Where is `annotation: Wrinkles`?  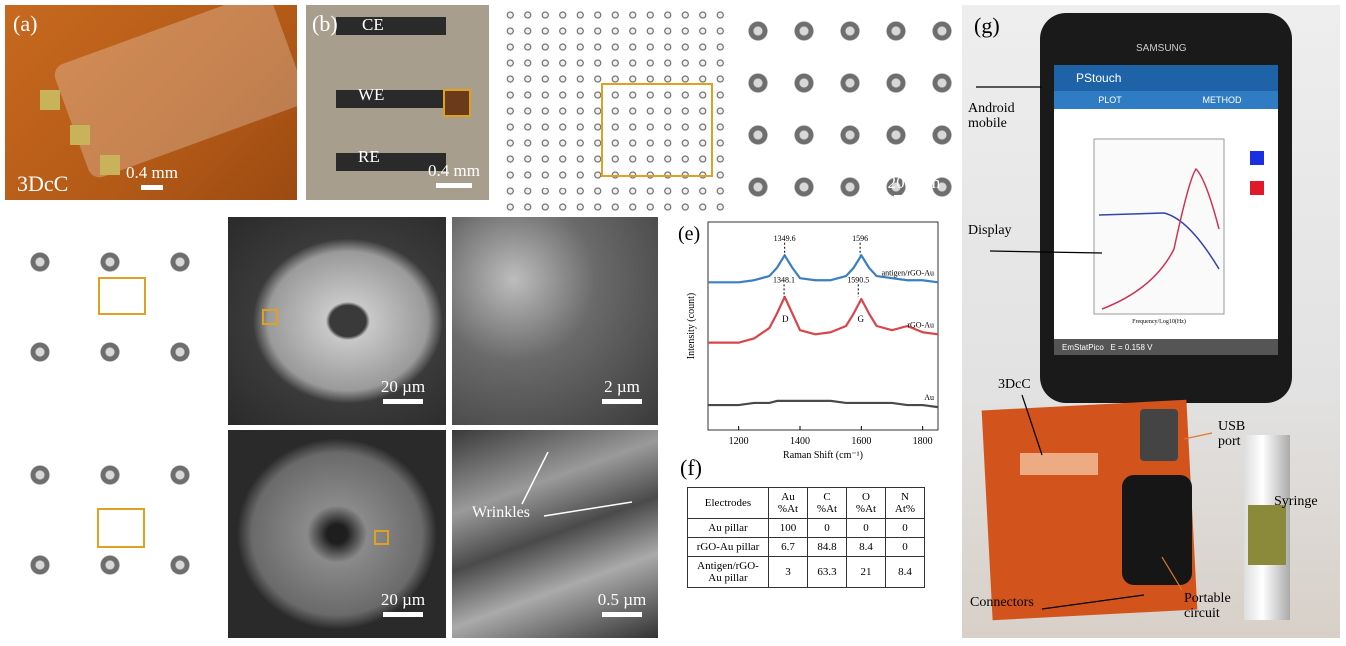 annotation: Wrinkles is located at coordinates (501, 512).